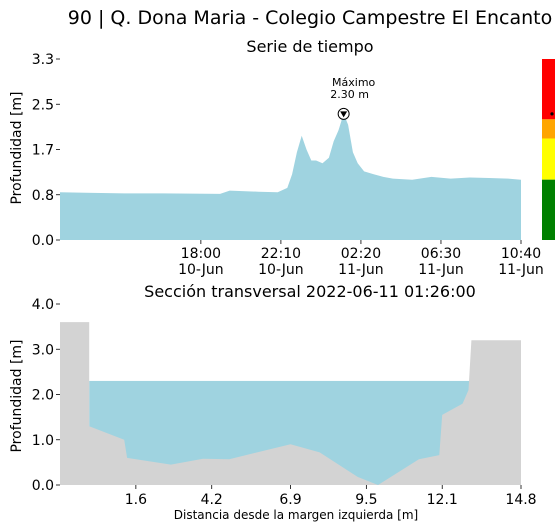  What do you see at coordinates (366, 500) in the screenshot?
I see `x-tick-label: 9.5` at bounding box center [366, 500].